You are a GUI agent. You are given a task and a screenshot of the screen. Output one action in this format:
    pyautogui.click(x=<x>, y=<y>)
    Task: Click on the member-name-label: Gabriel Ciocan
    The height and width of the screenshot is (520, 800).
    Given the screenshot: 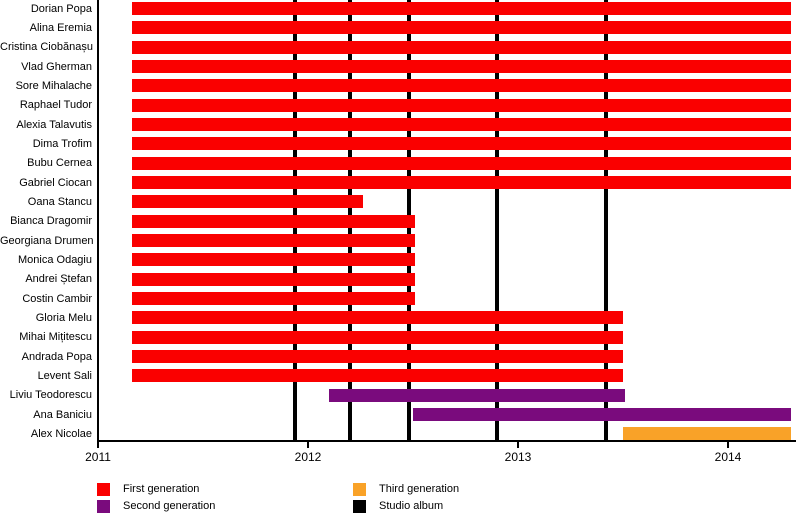 What is the action you would take?
    pyautogui.click(x=55, y=182)
    